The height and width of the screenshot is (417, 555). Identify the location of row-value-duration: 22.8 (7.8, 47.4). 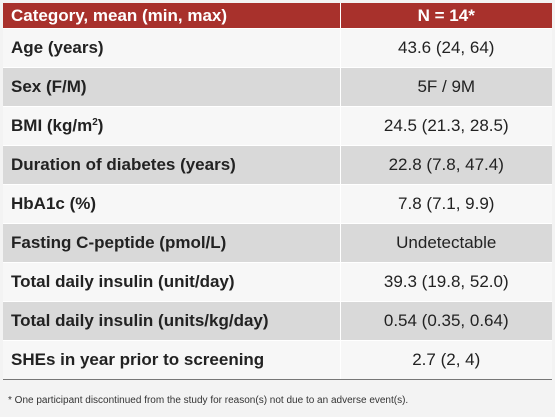
(446, 165).